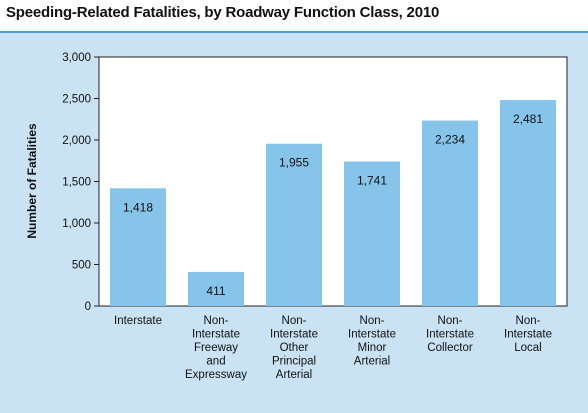 The height and width of the screenshot is (413, 588). Describe the element at coordinates (294, 32) in the screenshot. I see `title-rule` at that location.